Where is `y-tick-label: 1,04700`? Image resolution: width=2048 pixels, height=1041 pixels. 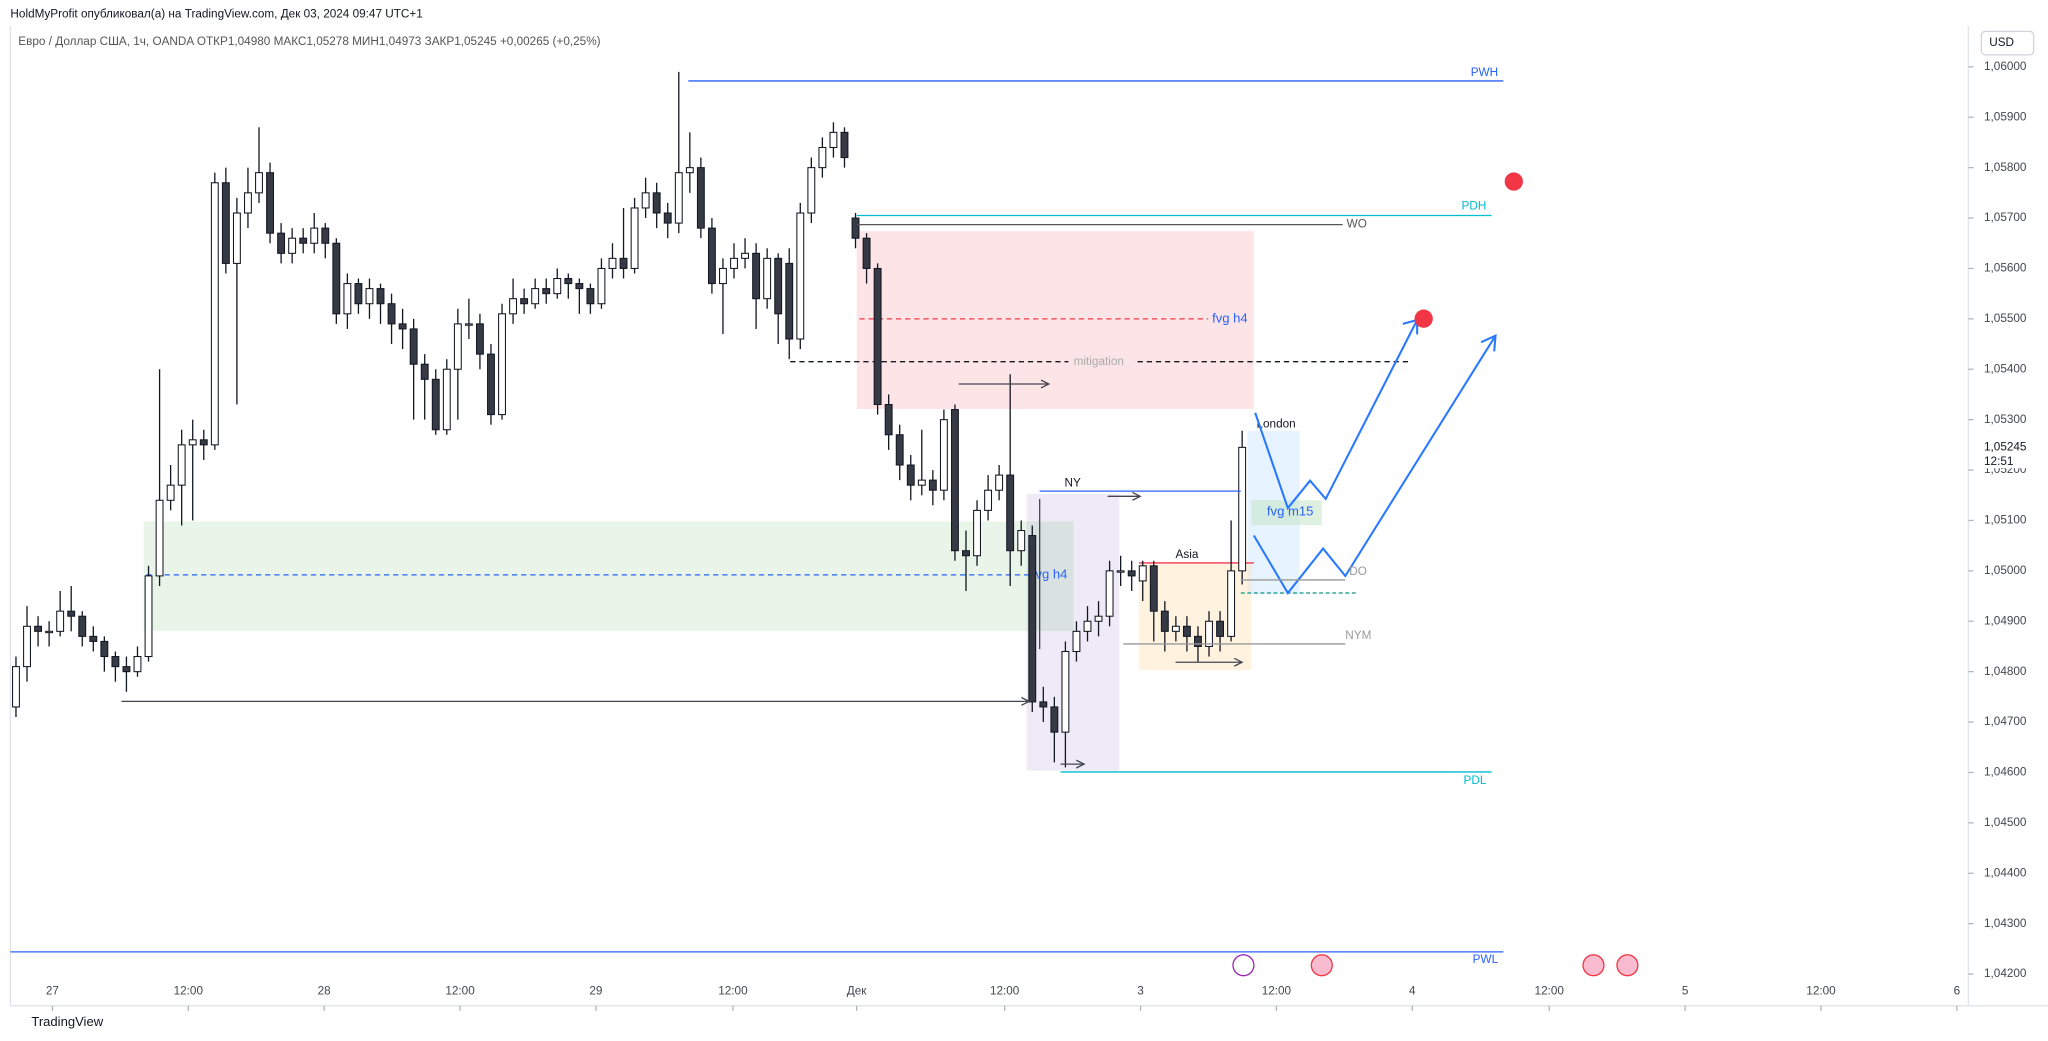
y-tick-label: 1,04700 is located at coordinates (2005, 721).